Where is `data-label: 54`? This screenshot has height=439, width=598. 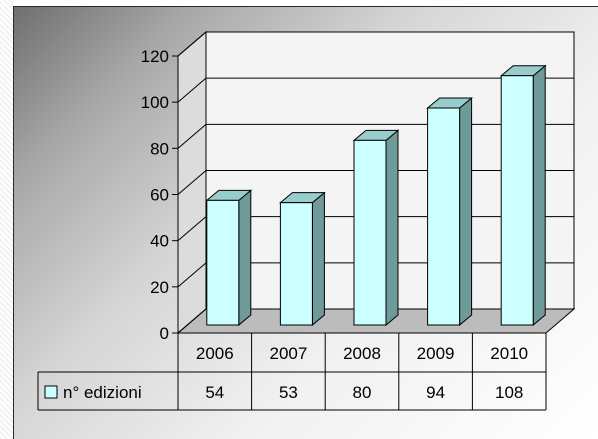 data-label: 54 is located at coordinates (214, 392).